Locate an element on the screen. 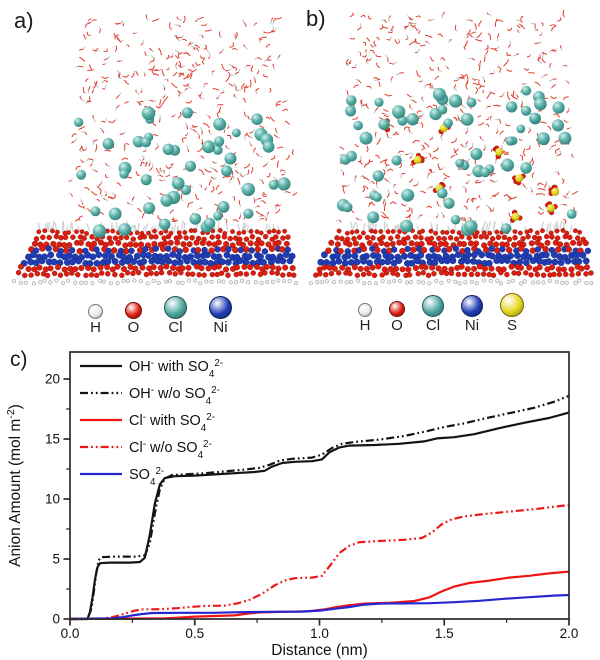 This screenshot has height=660, width=600. y-tick-label: 5 is located at coordinates (56, 559).